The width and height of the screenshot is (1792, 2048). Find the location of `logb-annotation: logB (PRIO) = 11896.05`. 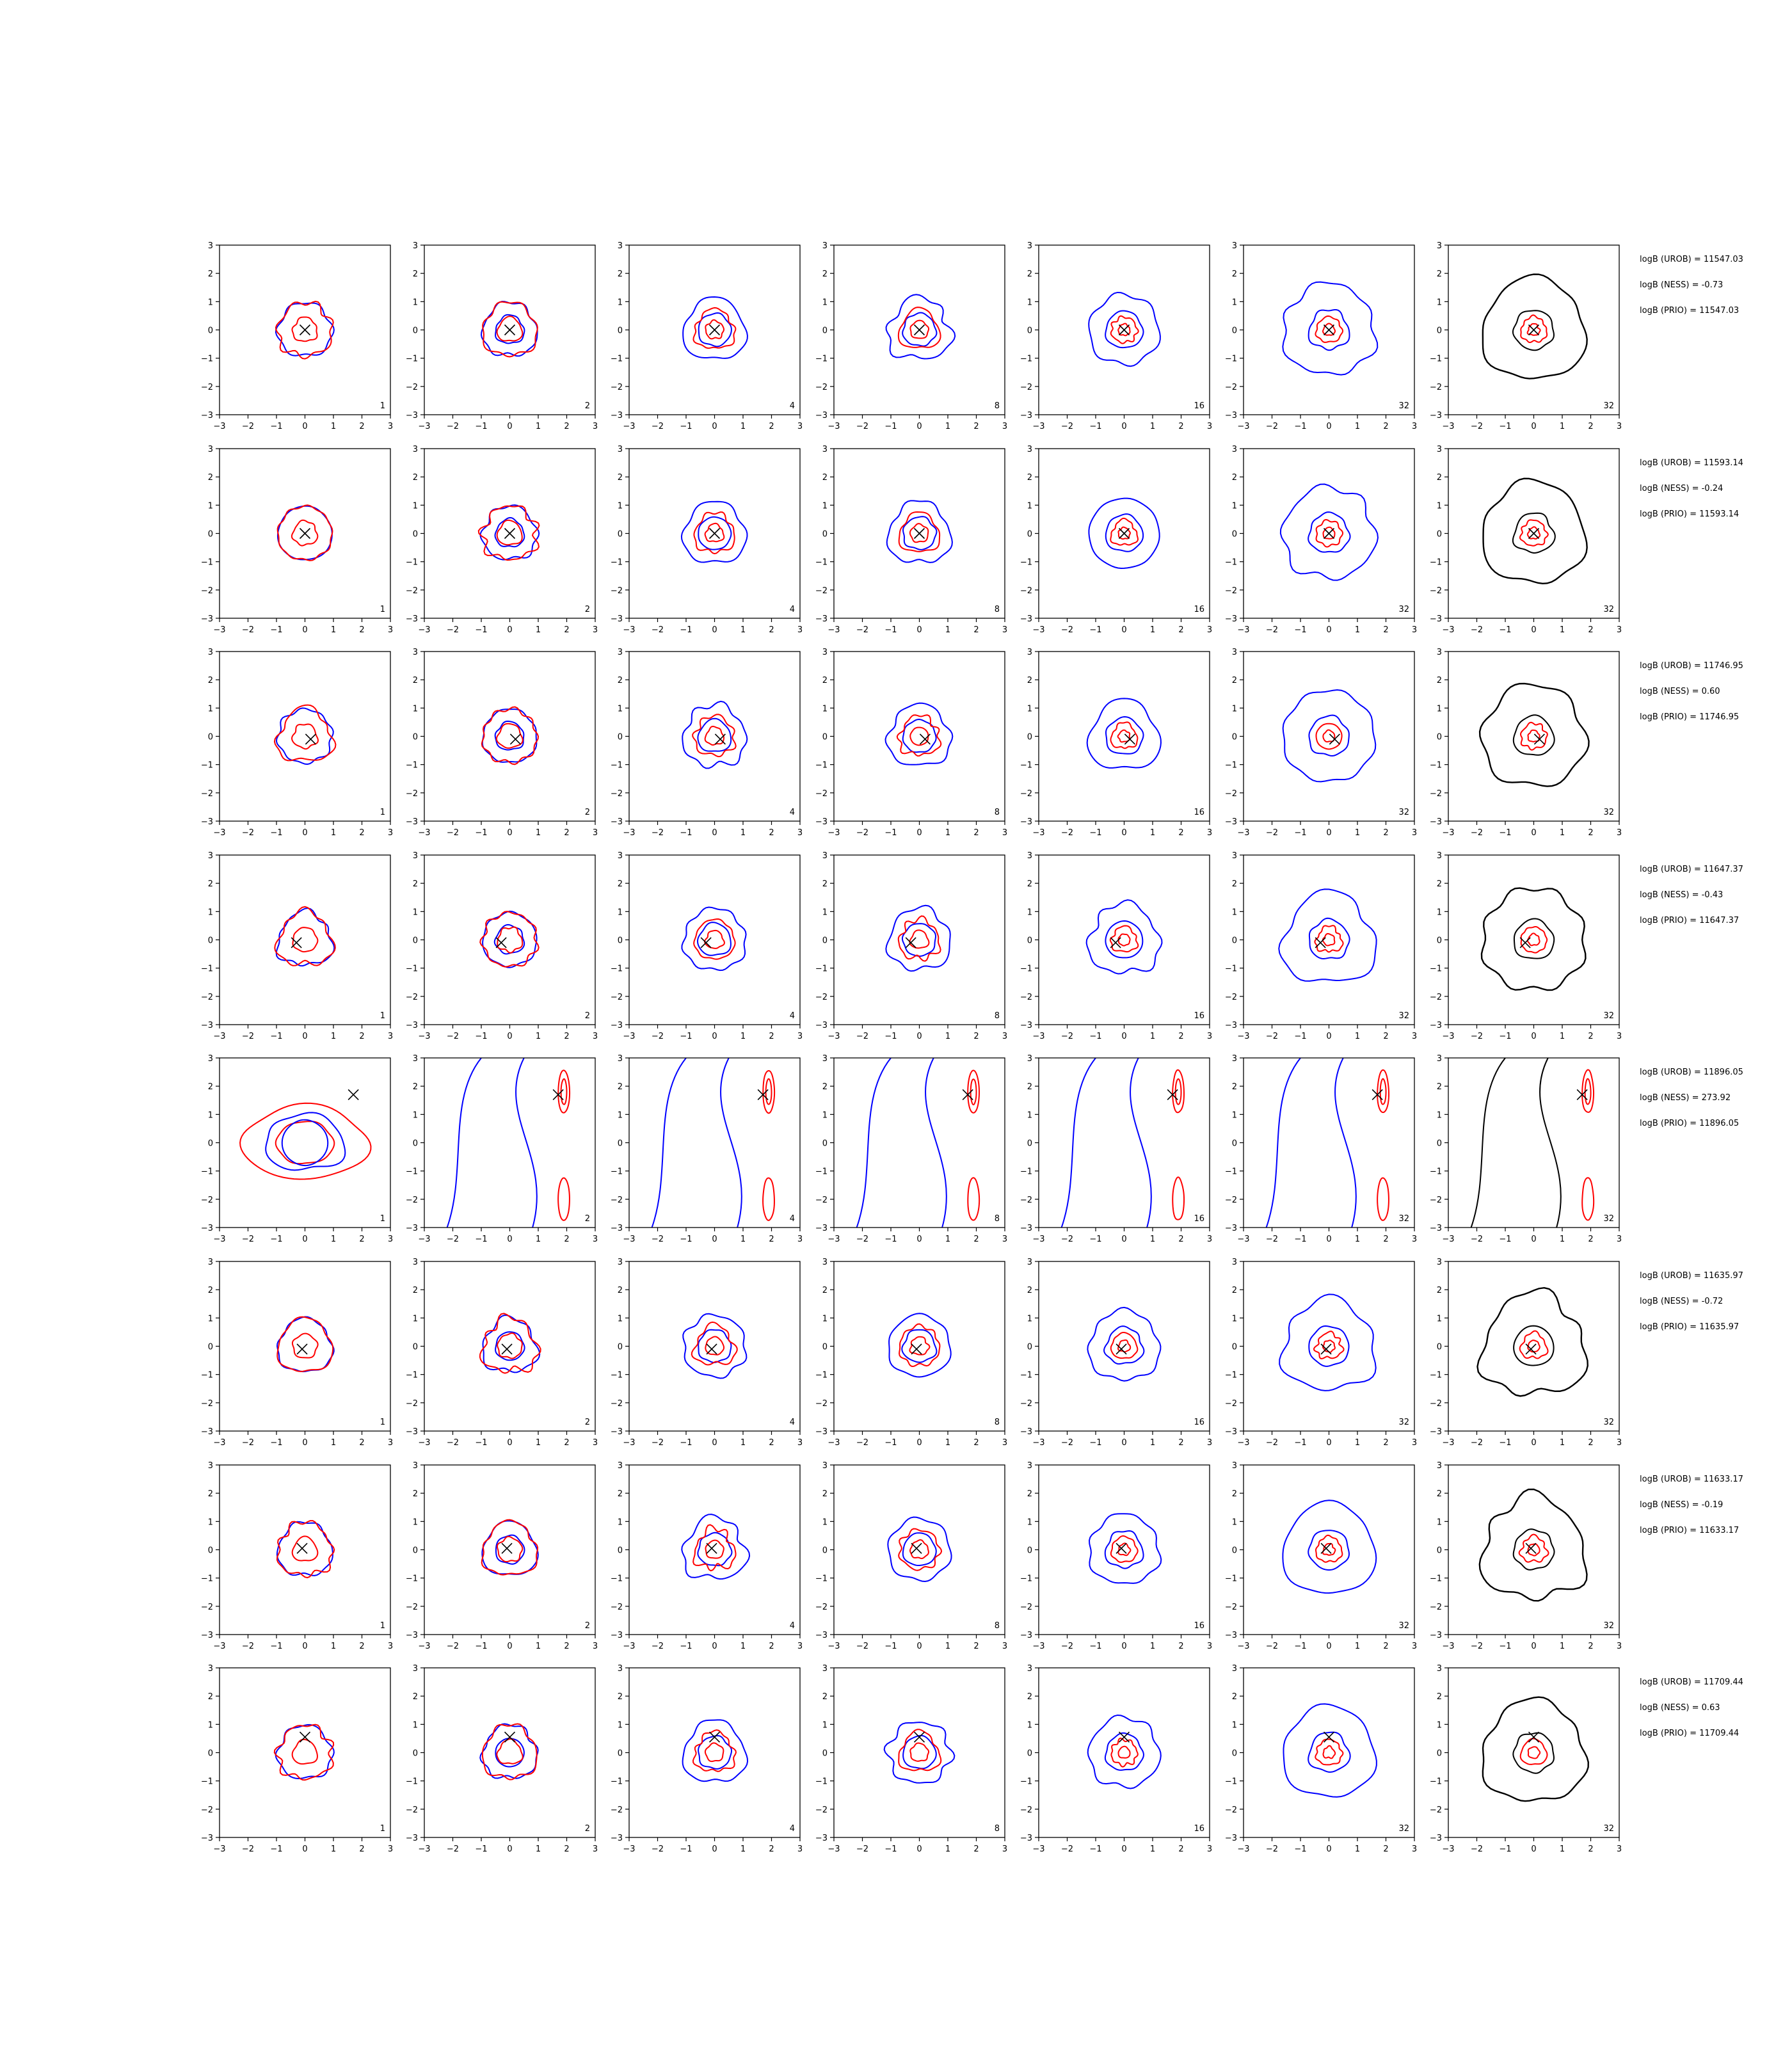

logb-annotation: logB (PRIO) = 11896.05 is located at coordinates (1689, 1123).